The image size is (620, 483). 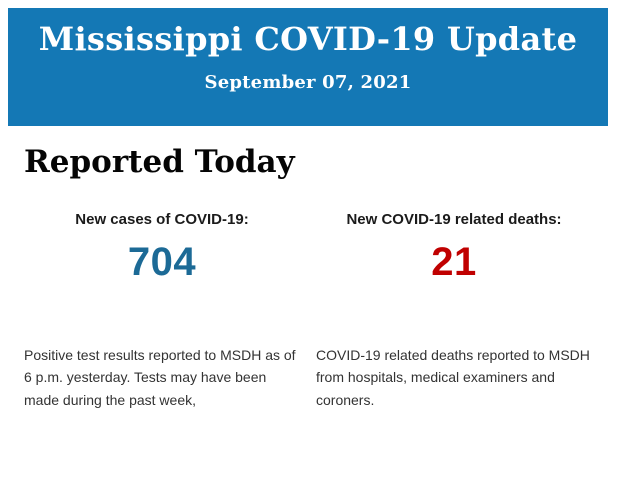 I want to click on stat-value-new-deaths: 21, so click(x=454, y=261).